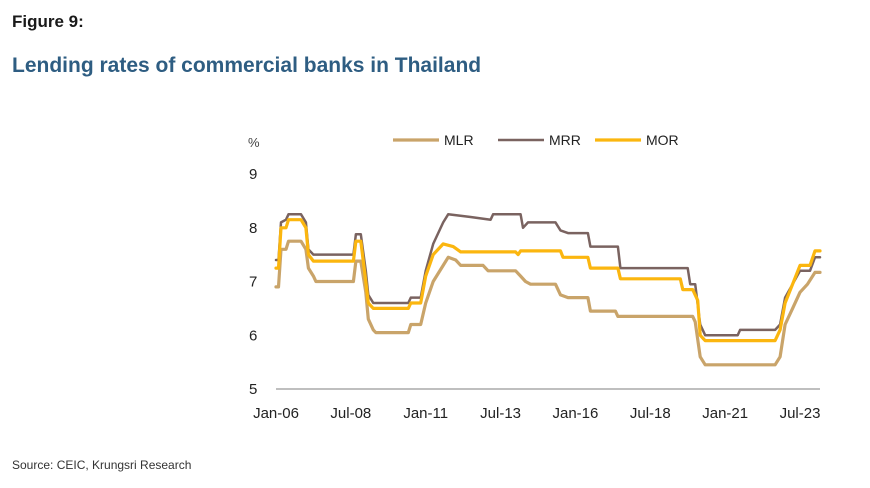  I want to click on legend-label-mrr: MRR, so click(565, 140).